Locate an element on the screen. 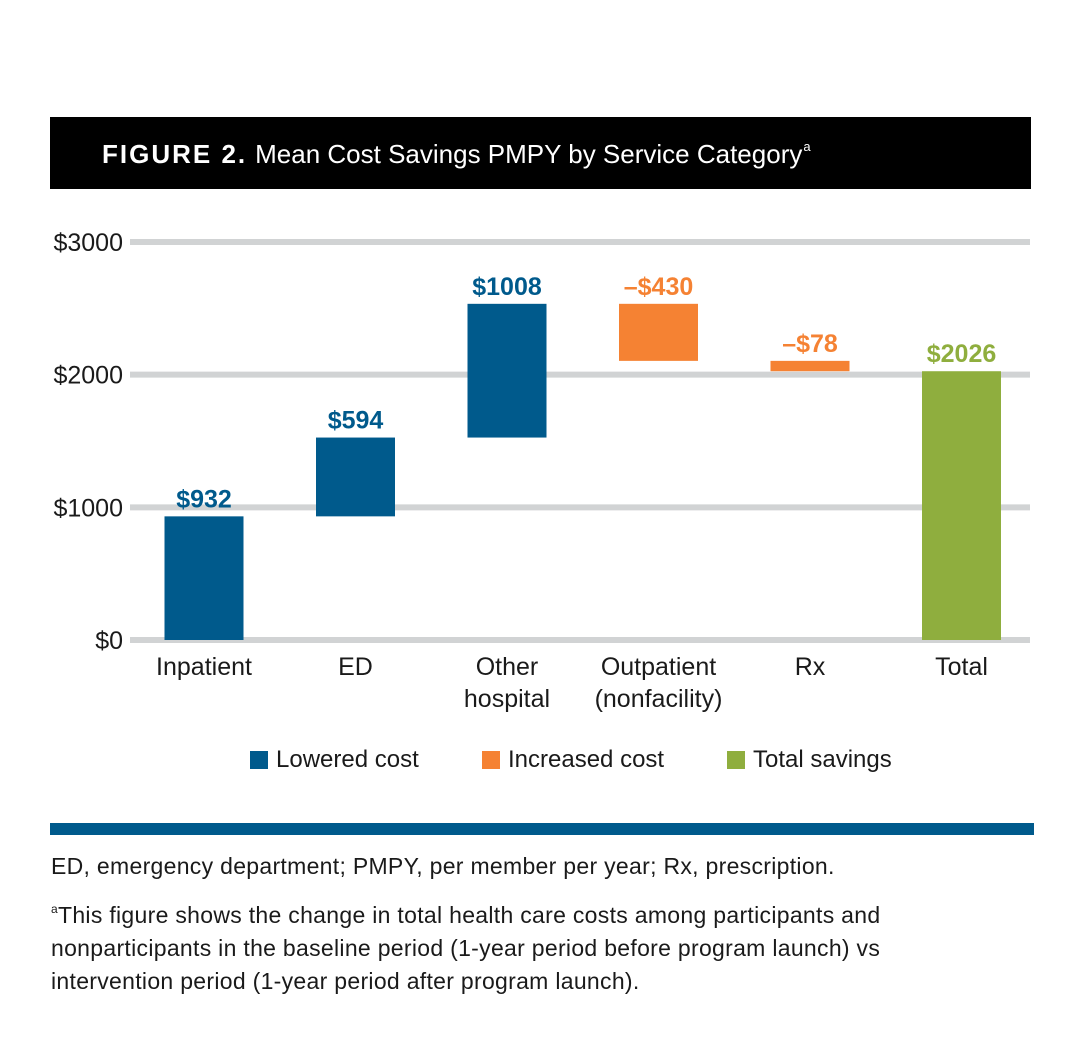 The image size is (1084, 1050). y-tick-label: $3000 is located at coordinates (88, 243).